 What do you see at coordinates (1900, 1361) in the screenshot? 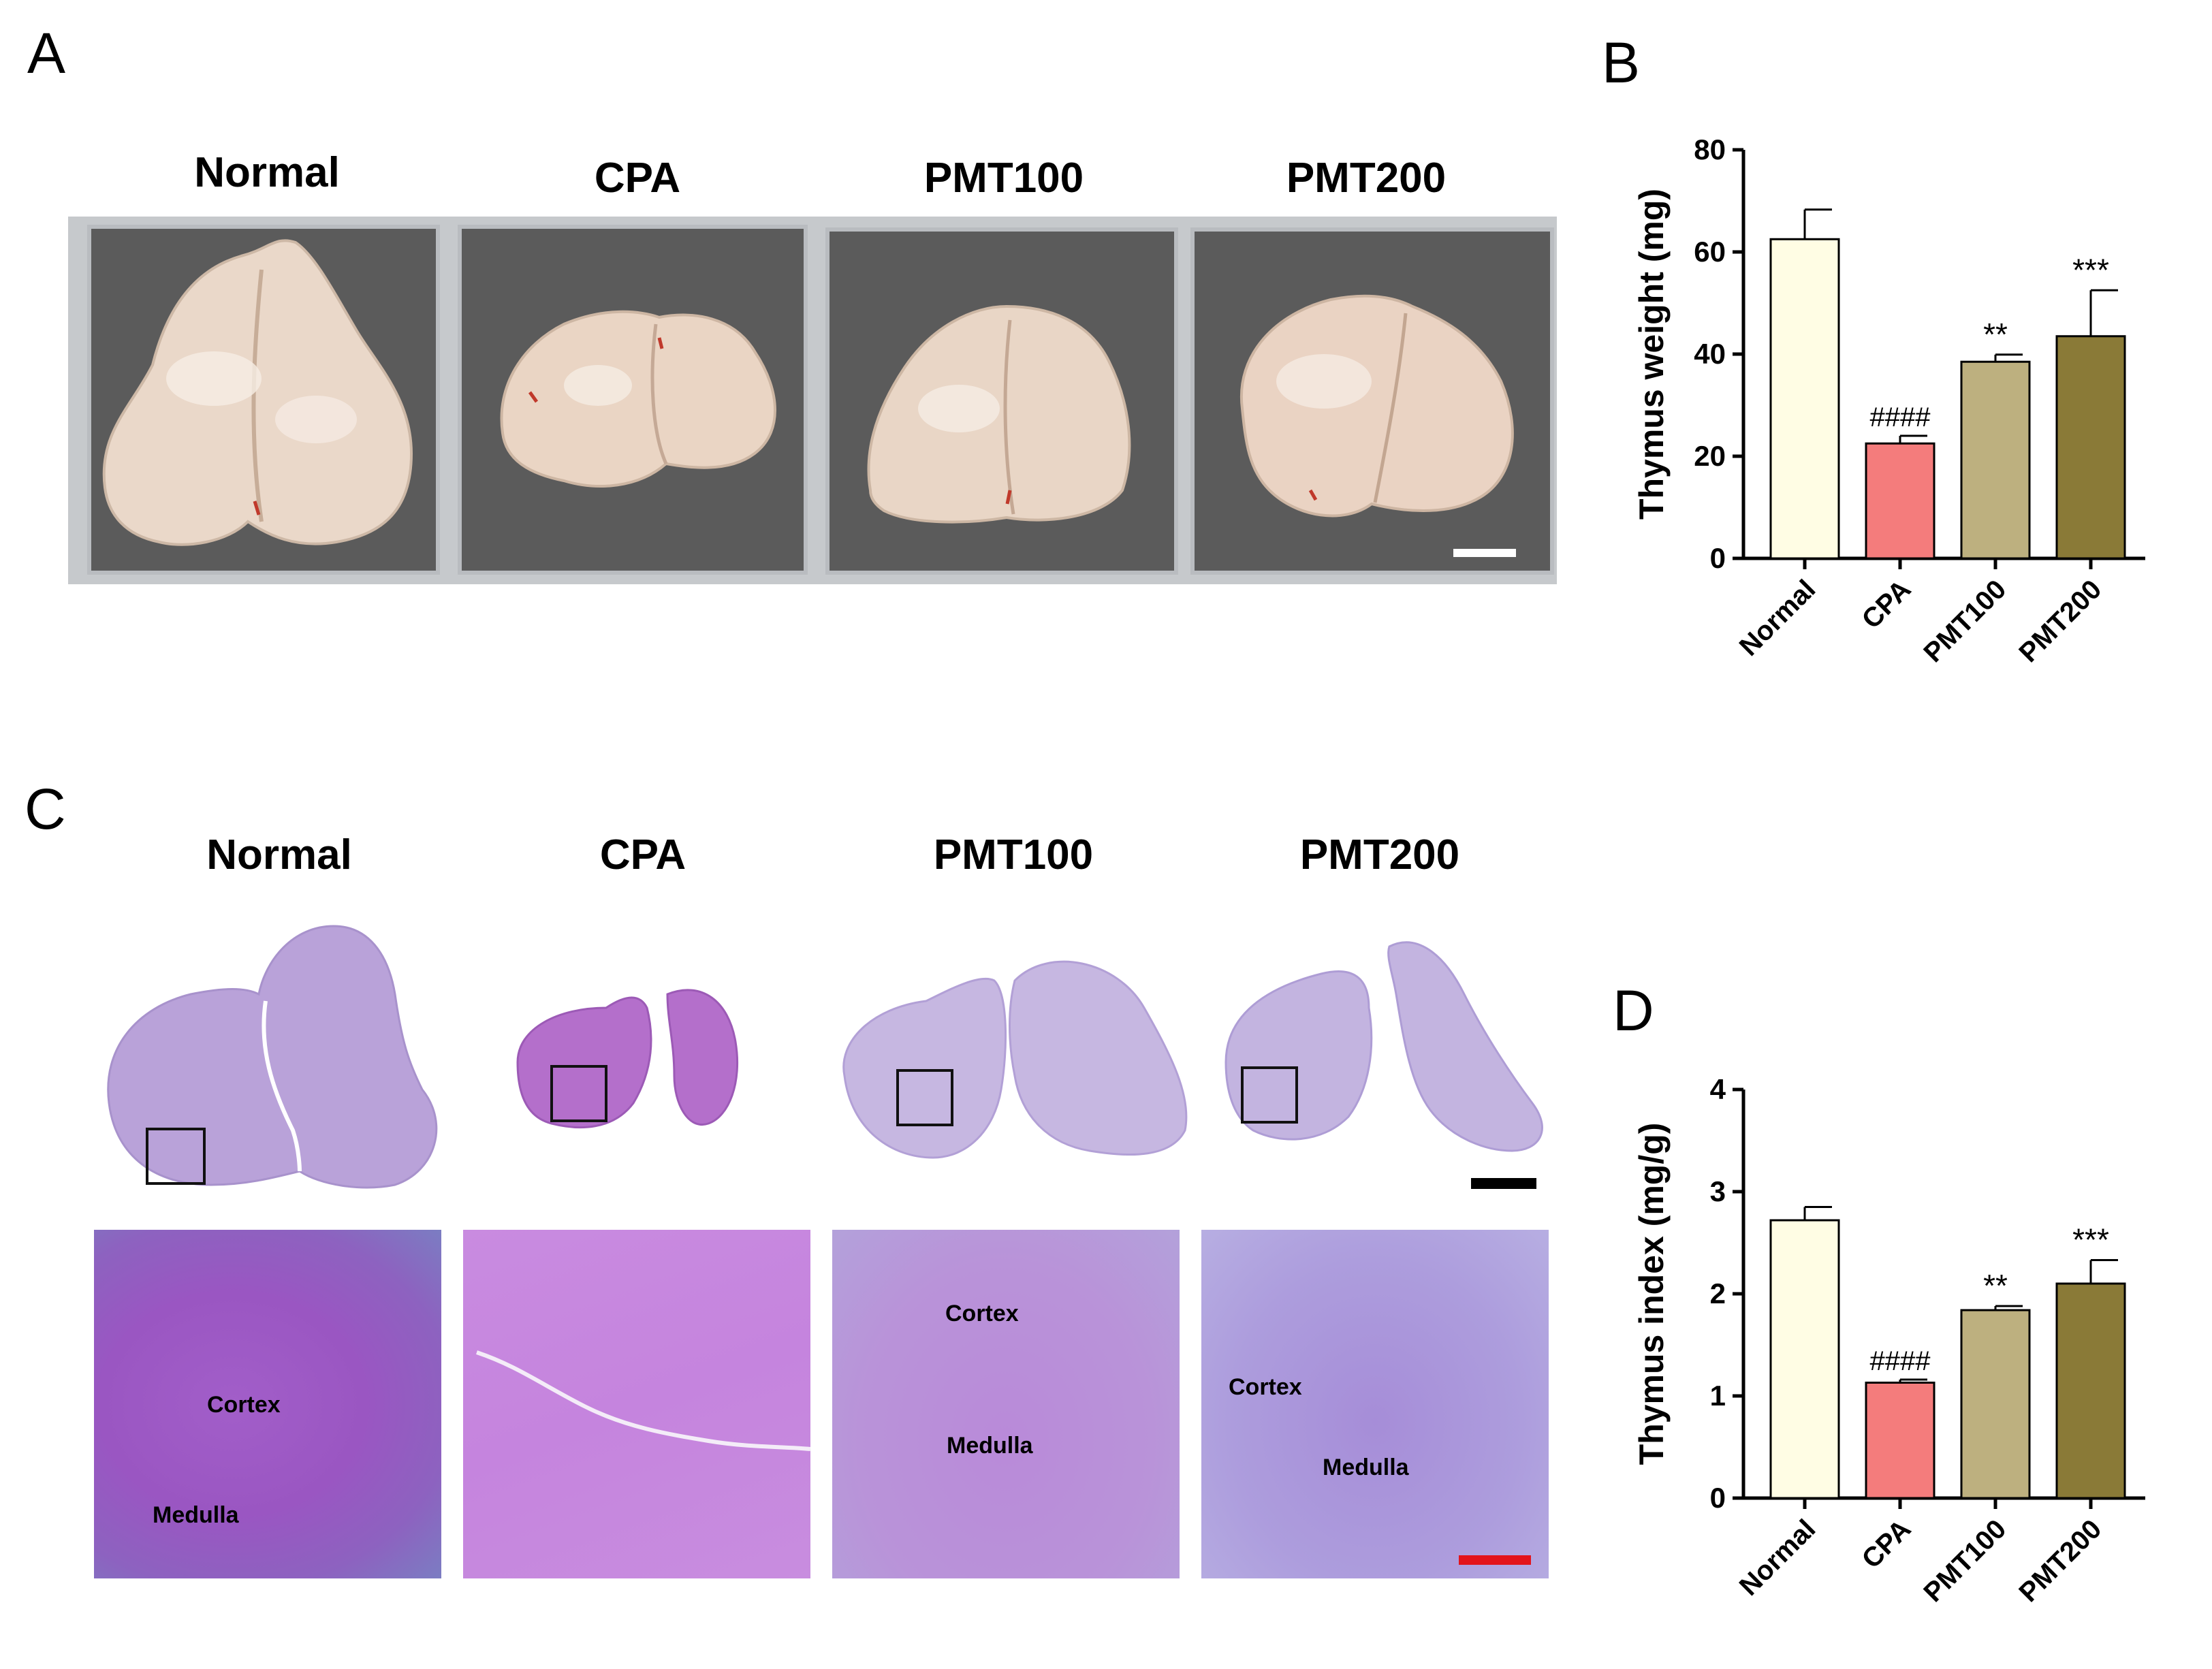
I see `chart-d-annotation-cpa: ####` at bounding box center [1900, 1361].